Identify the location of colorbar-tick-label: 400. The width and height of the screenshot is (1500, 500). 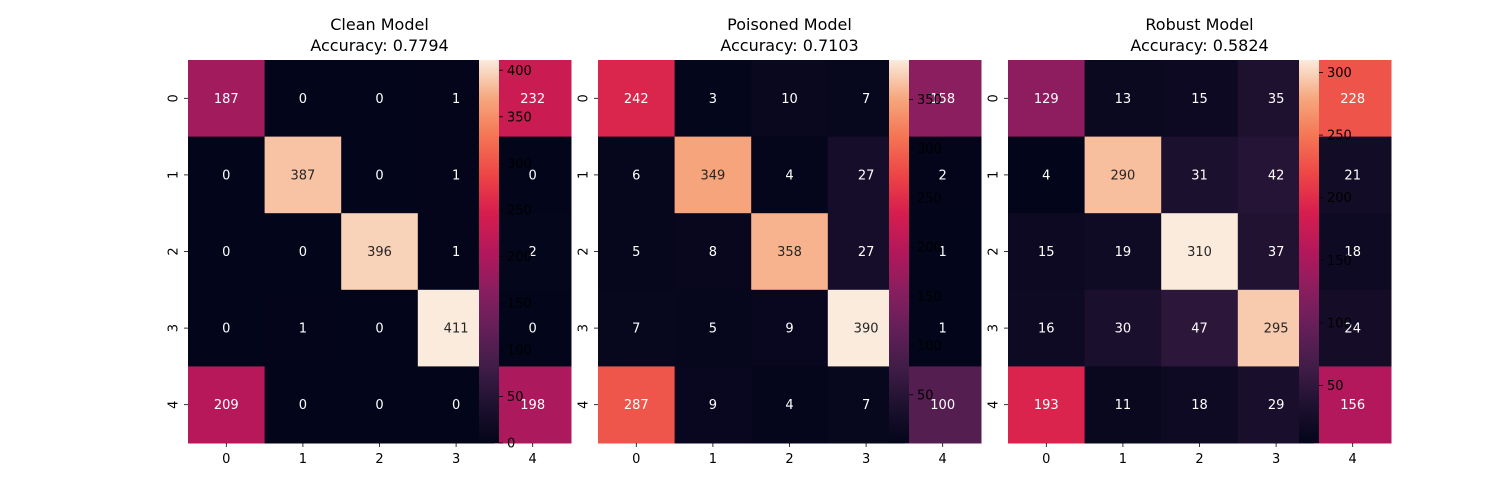
(519, 71).